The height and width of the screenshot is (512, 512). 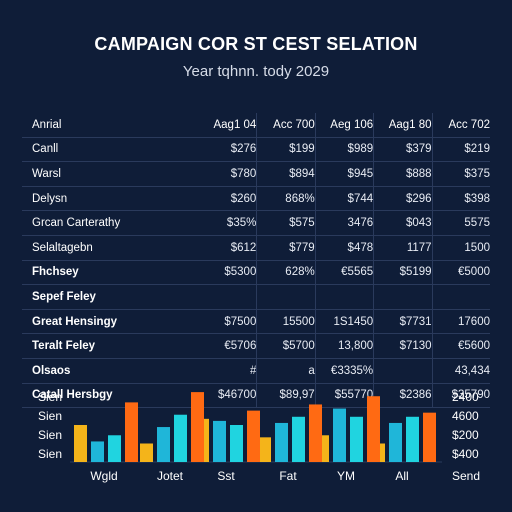 What do you see at coordinates (286, 322) in the screenshot?
I see `table-cell: 15500` at bounding box center [286, 322].